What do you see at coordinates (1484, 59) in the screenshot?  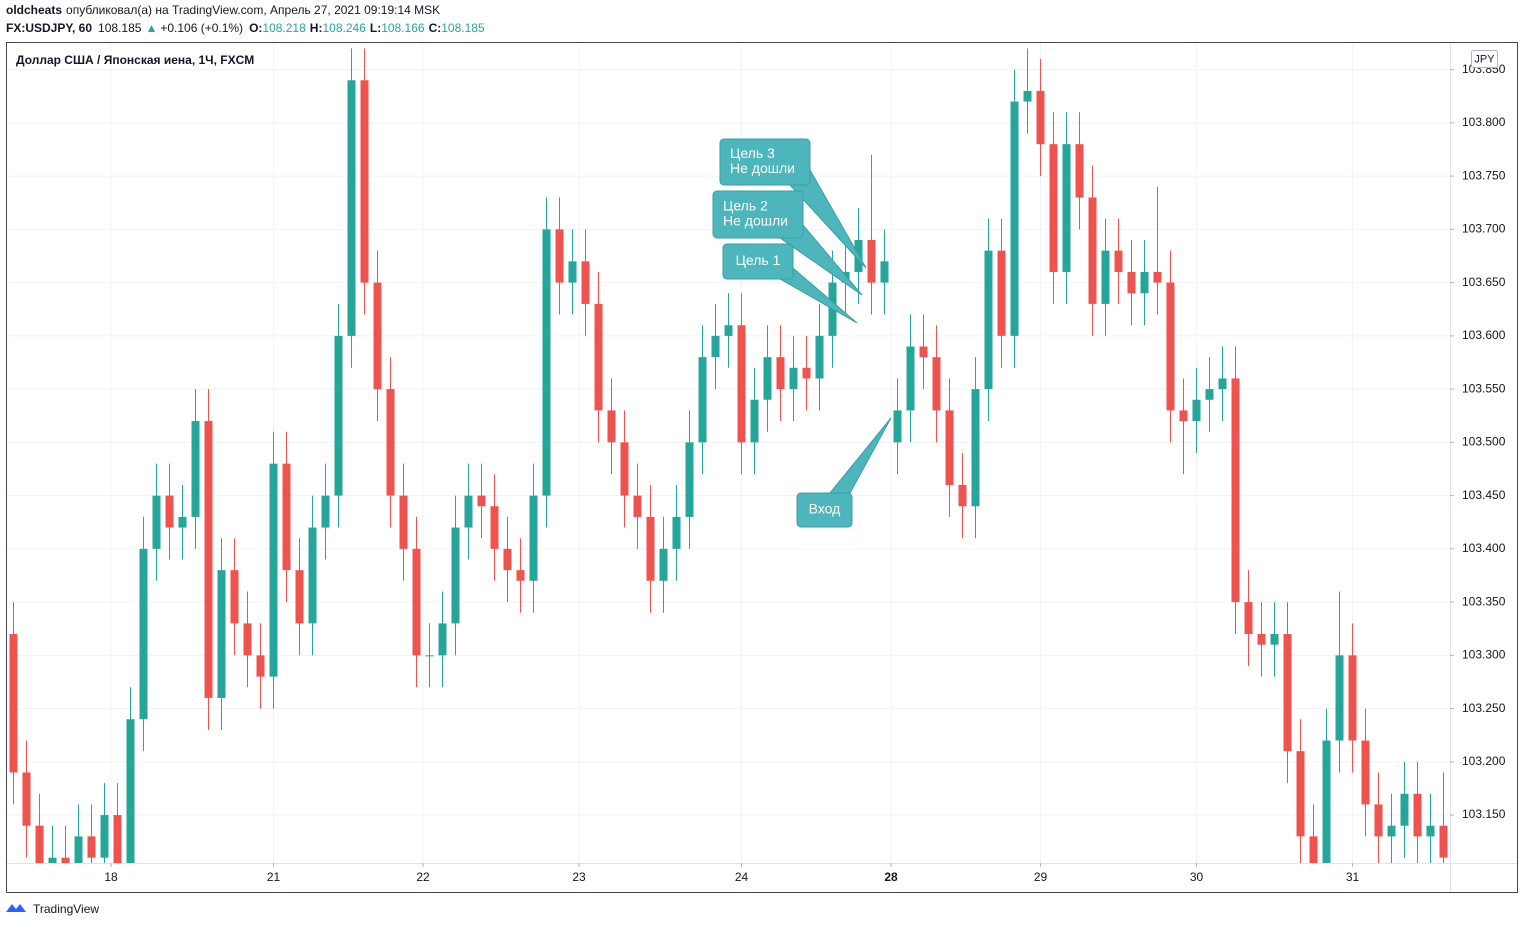 I see `currency-box` at bounding box center [1484, 59].